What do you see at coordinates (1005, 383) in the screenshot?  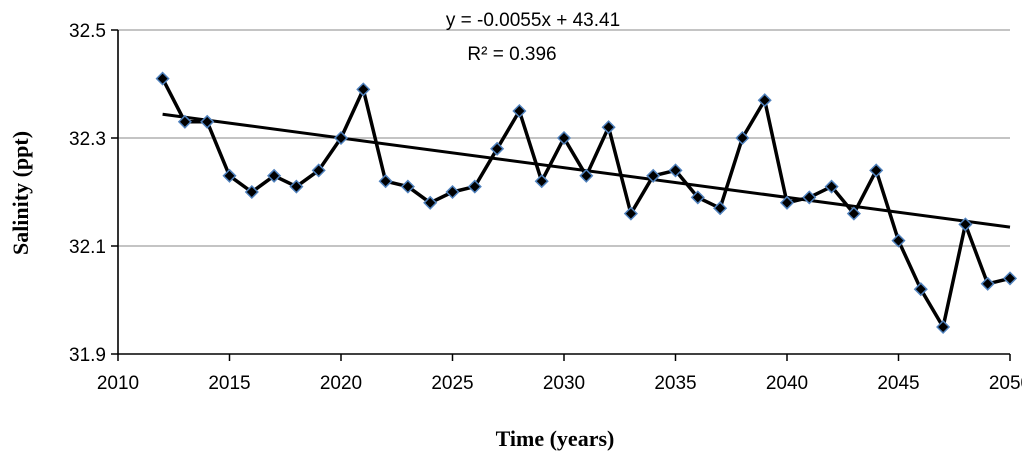 I see `x-tick-label: 2050` at bounding box center [1005, 383].